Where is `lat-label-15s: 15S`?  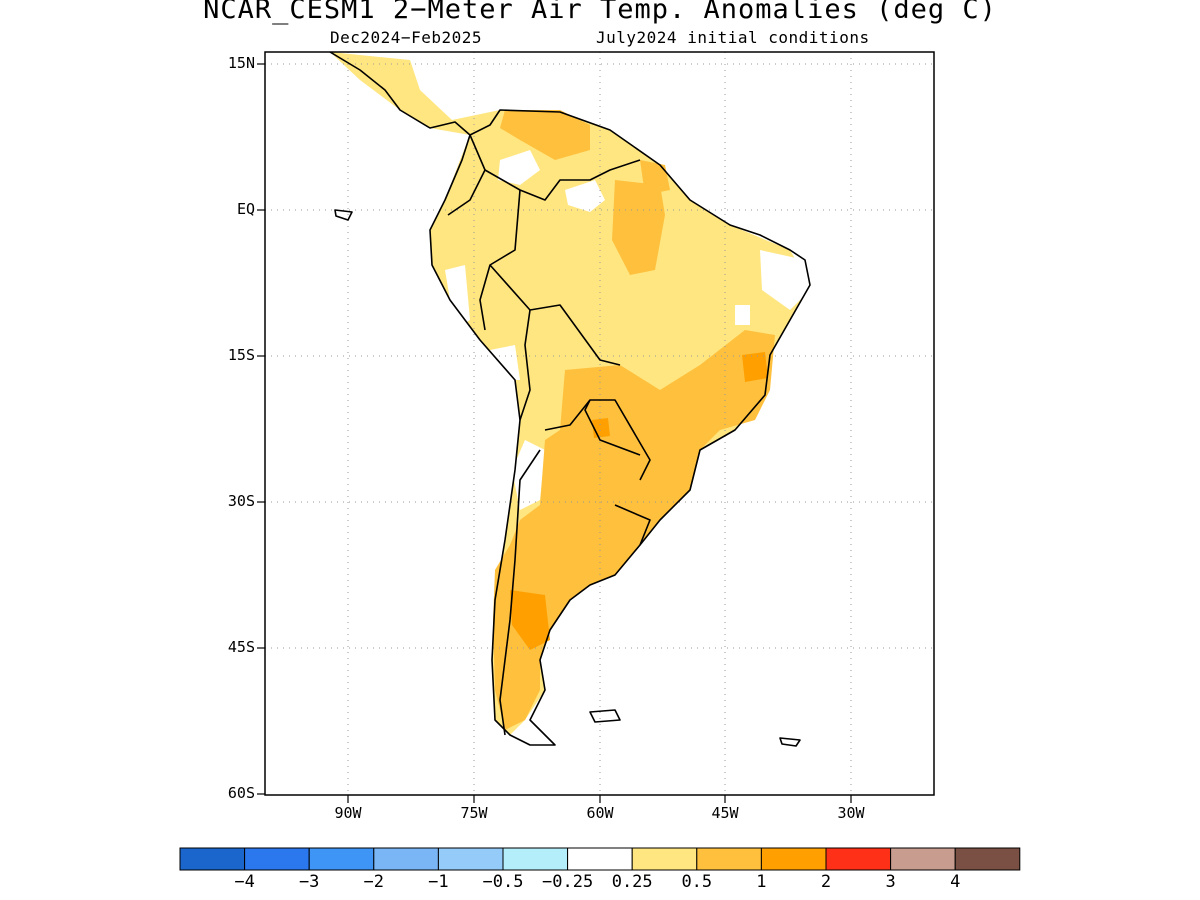
lat-label-15s: 15S is located at coordinates (241, 355).